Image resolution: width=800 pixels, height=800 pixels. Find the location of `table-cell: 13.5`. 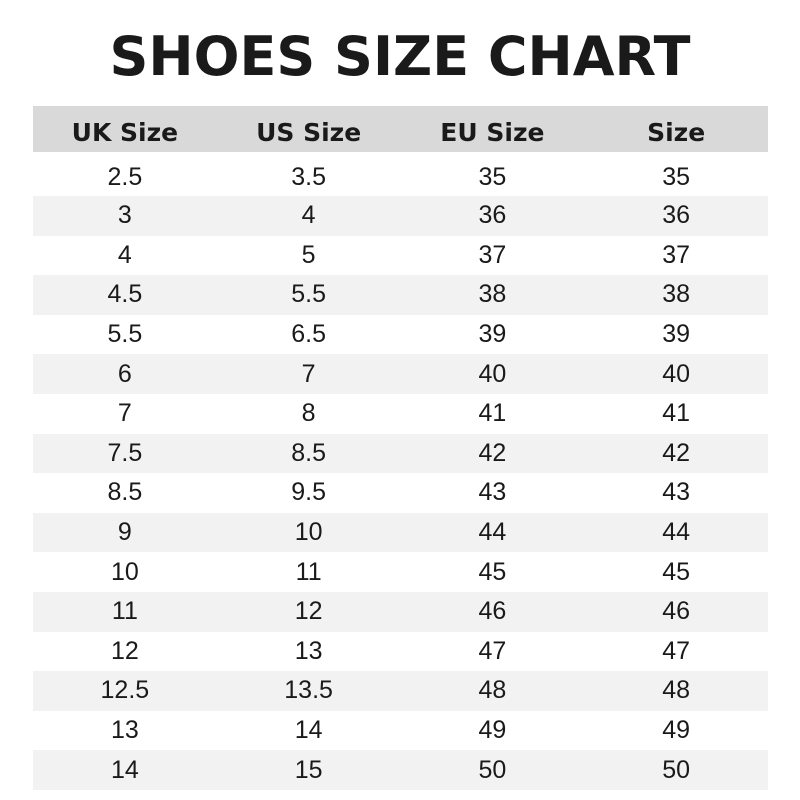

table-cell: 13.5 is located at coordinates (308, 690).